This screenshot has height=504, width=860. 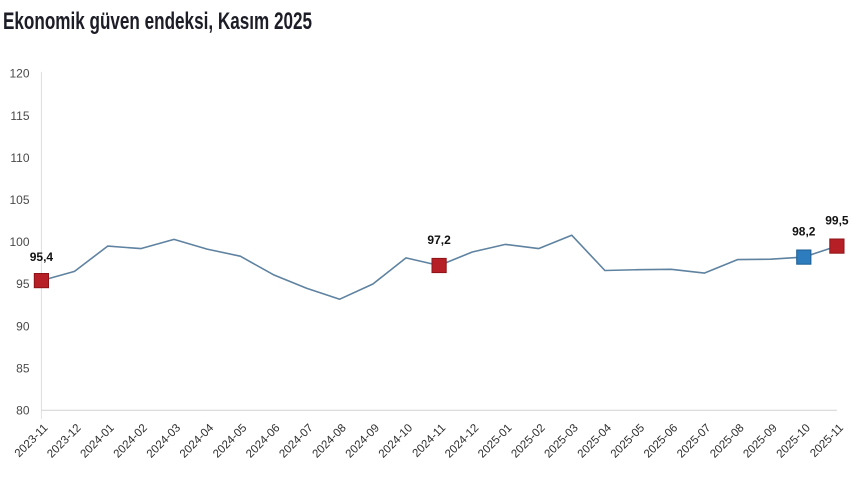 What do you see at coordinates (23, 326) in the screenshot?
I see `svg-text: 90` at bounding box center [23, 326].